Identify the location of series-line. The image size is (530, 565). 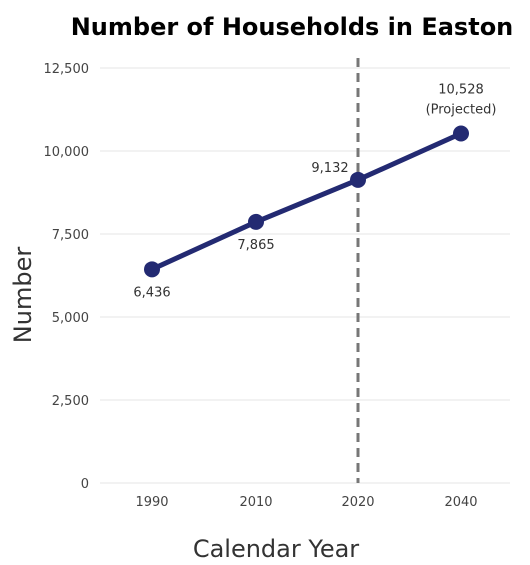
(306, 201).